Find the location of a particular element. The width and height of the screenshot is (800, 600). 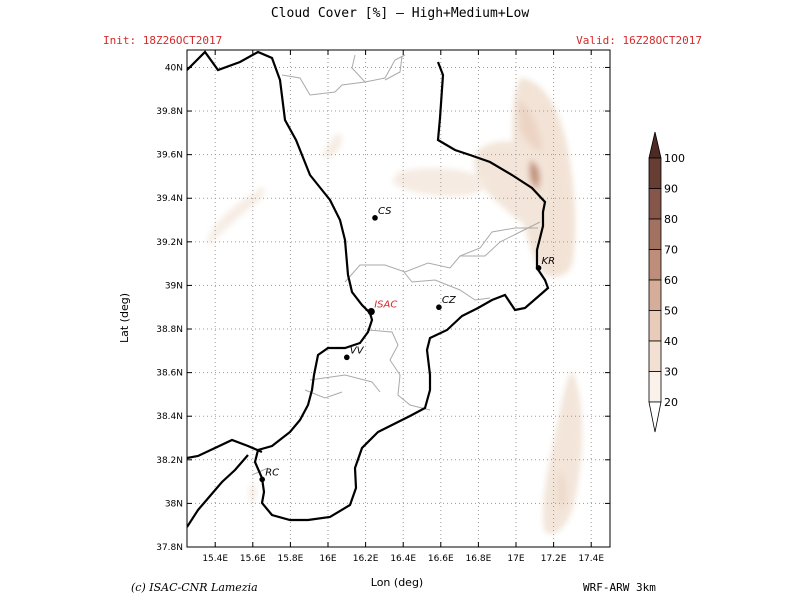

colorbar: 20 30 40 50 60 70 80 90 100 is located at coordinates (666, 282).